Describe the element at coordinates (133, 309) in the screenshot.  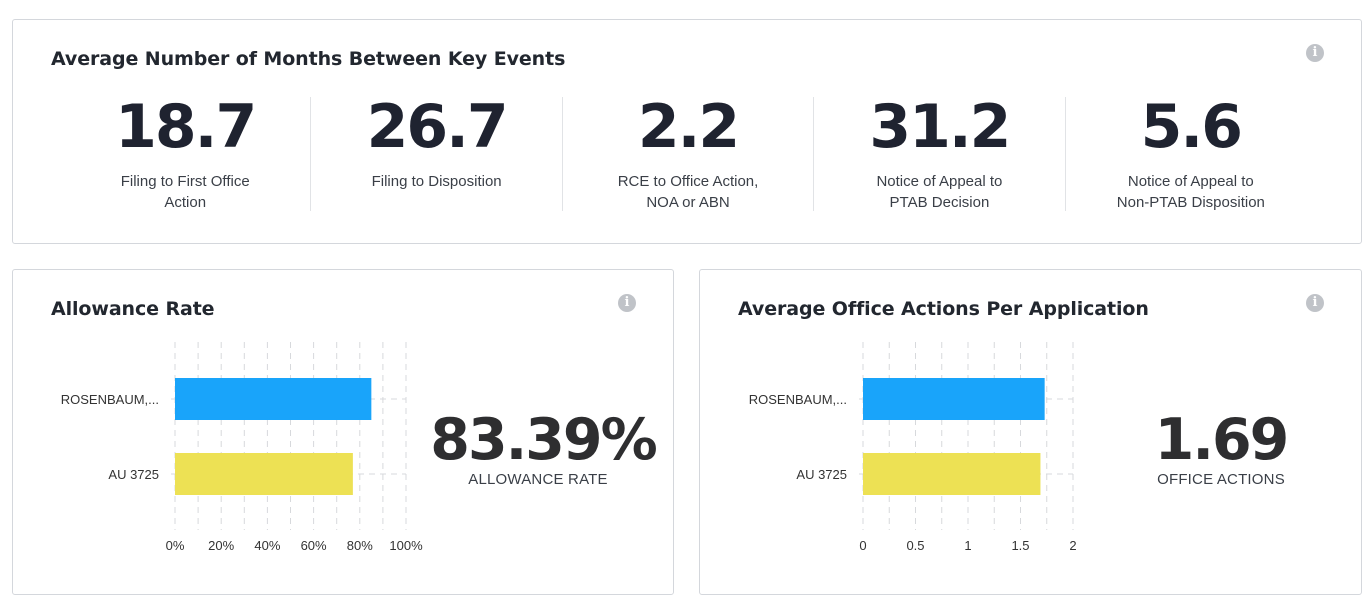
I see `allowance-rate-title: Allowance Rate` at that location.